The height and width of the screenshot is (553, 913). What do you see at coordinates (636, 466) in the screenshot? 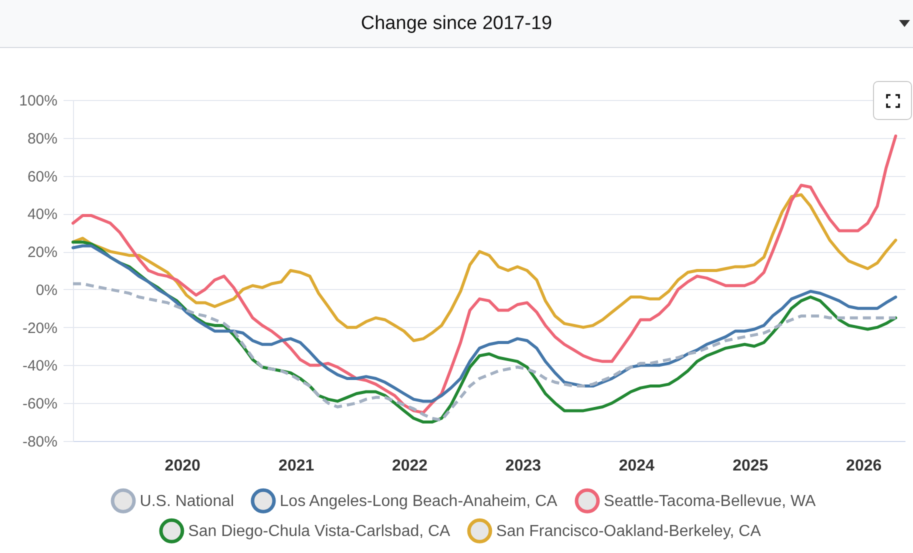
I see `x-tick-label: 2024` at bounding box center [636, 466].